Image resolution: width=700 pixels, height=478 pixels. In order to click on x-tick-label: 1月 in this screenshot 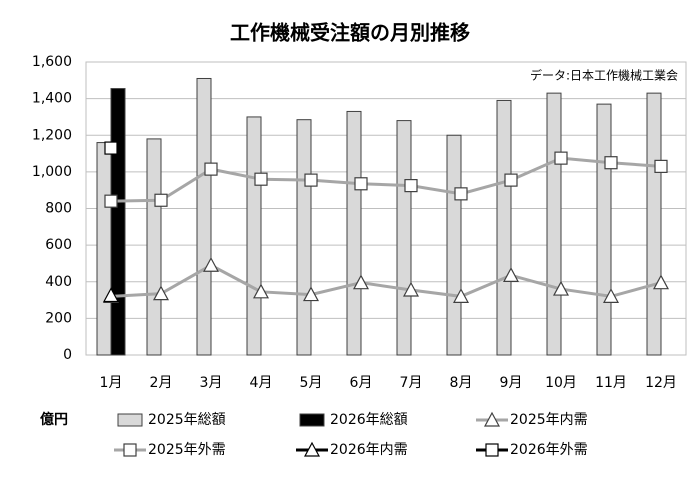, I will do `click(111, 383)`.